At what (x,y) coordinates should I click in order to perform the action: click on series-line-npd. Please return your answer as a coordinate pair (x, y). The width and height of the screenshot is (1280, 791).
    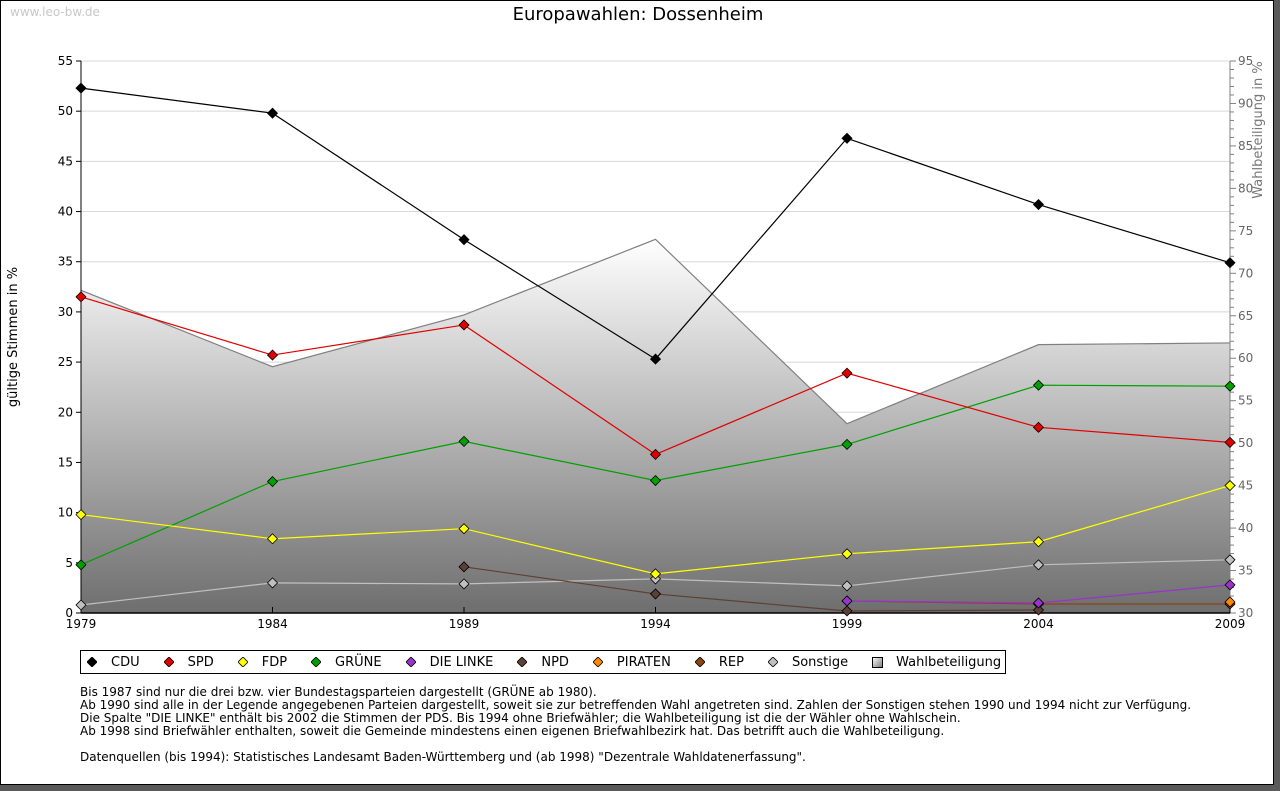
    Looking at the image, I should click on (751, 589).